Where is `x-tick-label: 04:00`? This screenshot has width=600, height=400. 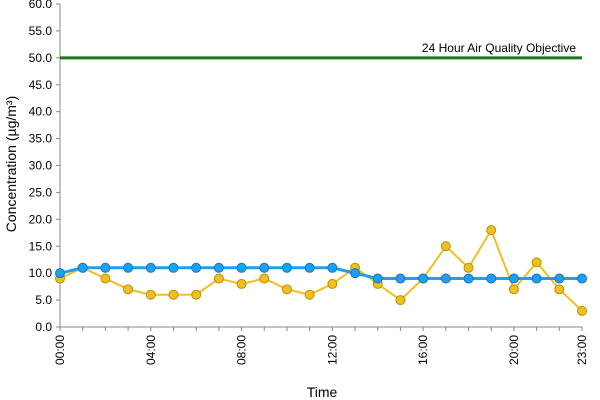 x-tick-label: 04:00 is located at coordinates (151, 350).